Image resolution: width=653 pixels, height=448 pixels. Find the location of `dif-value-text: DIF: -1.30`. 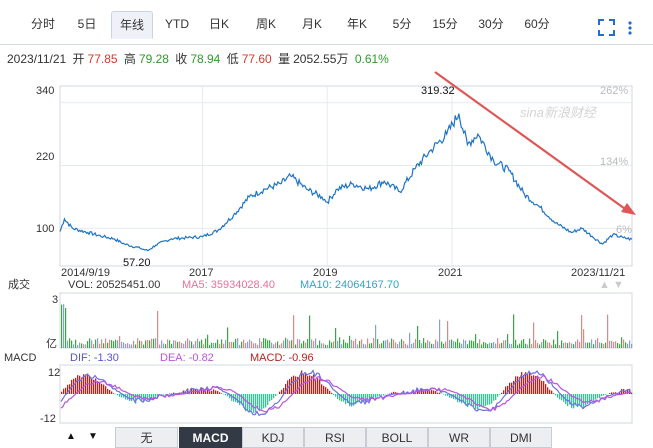

dif-value-text: DIF: -1.30 is located at coordinates (94, 358).